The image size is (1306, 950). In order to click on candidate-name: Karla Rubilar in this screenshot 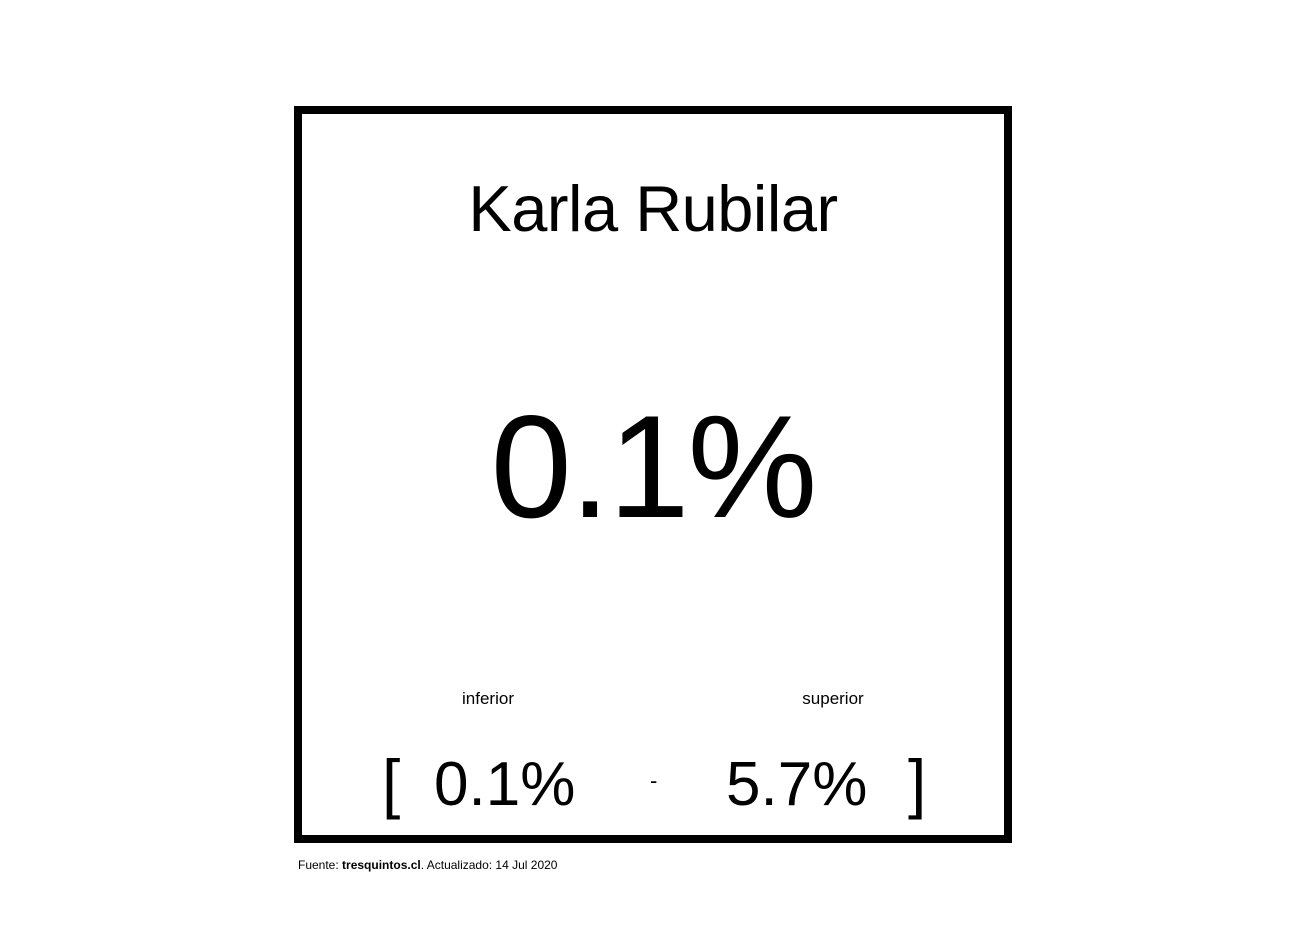, I will do `click(653, 208)`.